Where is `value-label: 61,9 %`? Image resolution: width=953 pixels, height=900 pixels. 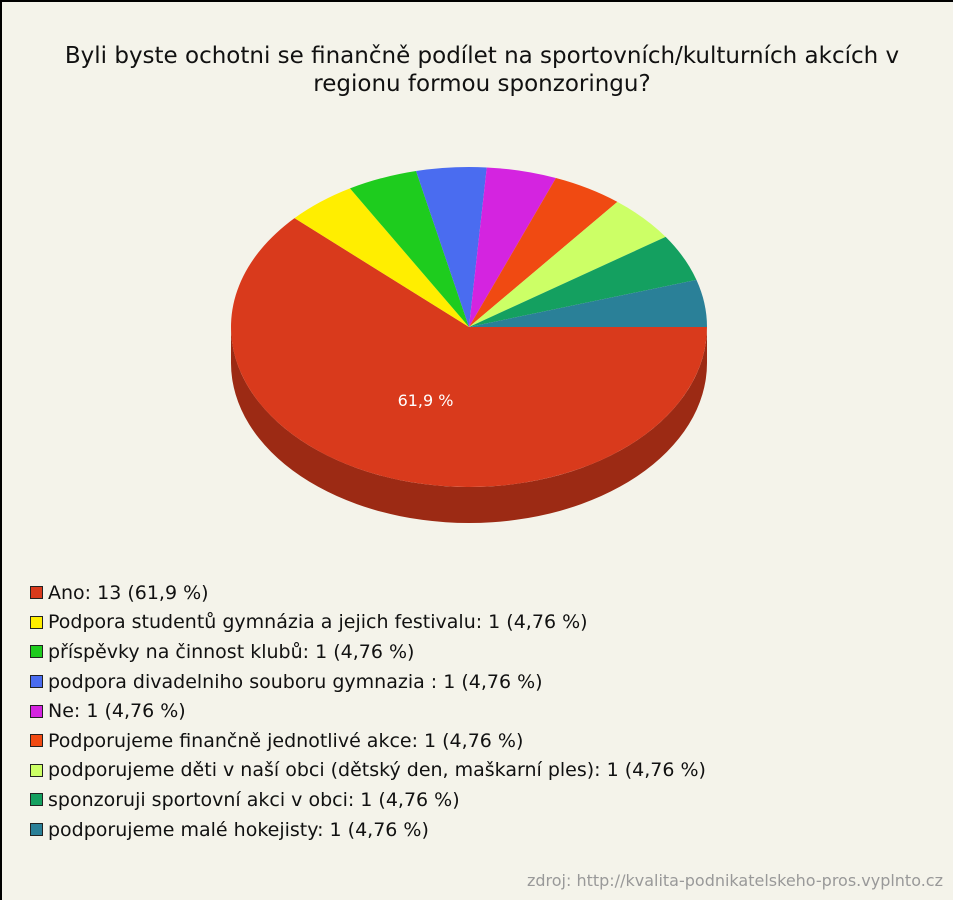 value-label: 61,9 % is located at coordinates (426, 400).